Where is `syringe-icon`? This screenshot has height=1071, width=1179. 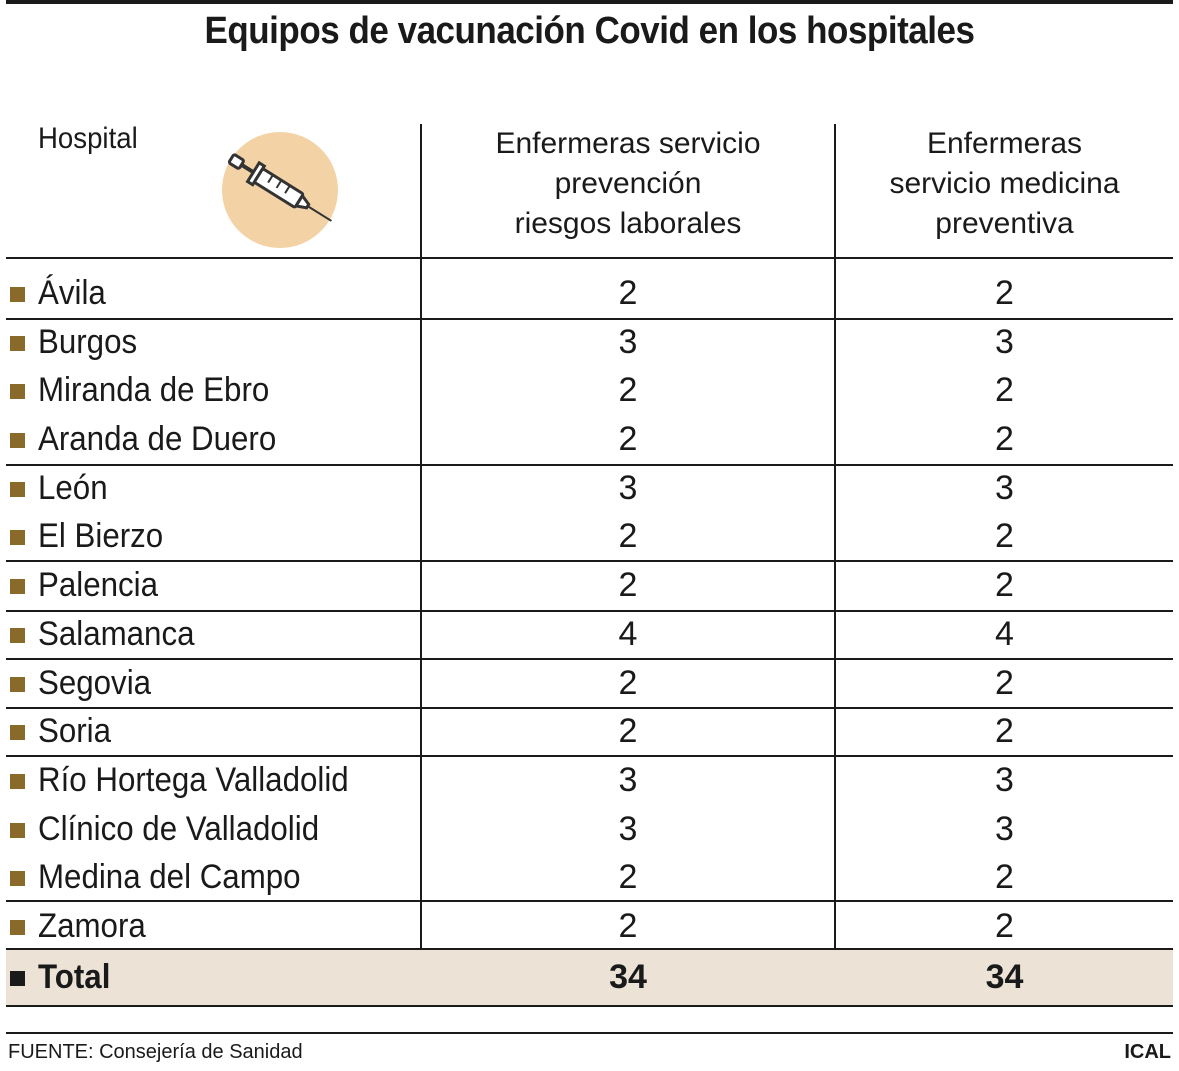
syringe-icon is located at coordinates (280, 190).